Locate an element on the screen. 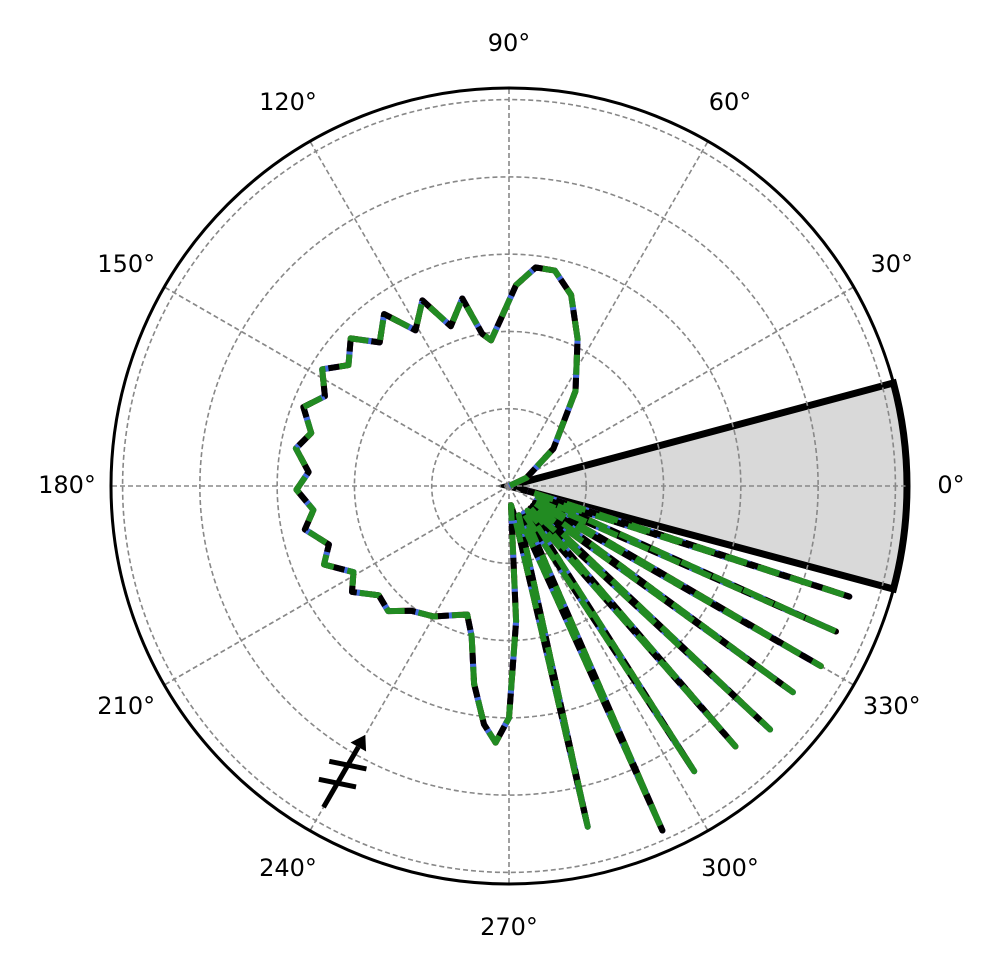 This screenshot has height=970, width=996. arrow-shaft is located at coordinates (341, 777).